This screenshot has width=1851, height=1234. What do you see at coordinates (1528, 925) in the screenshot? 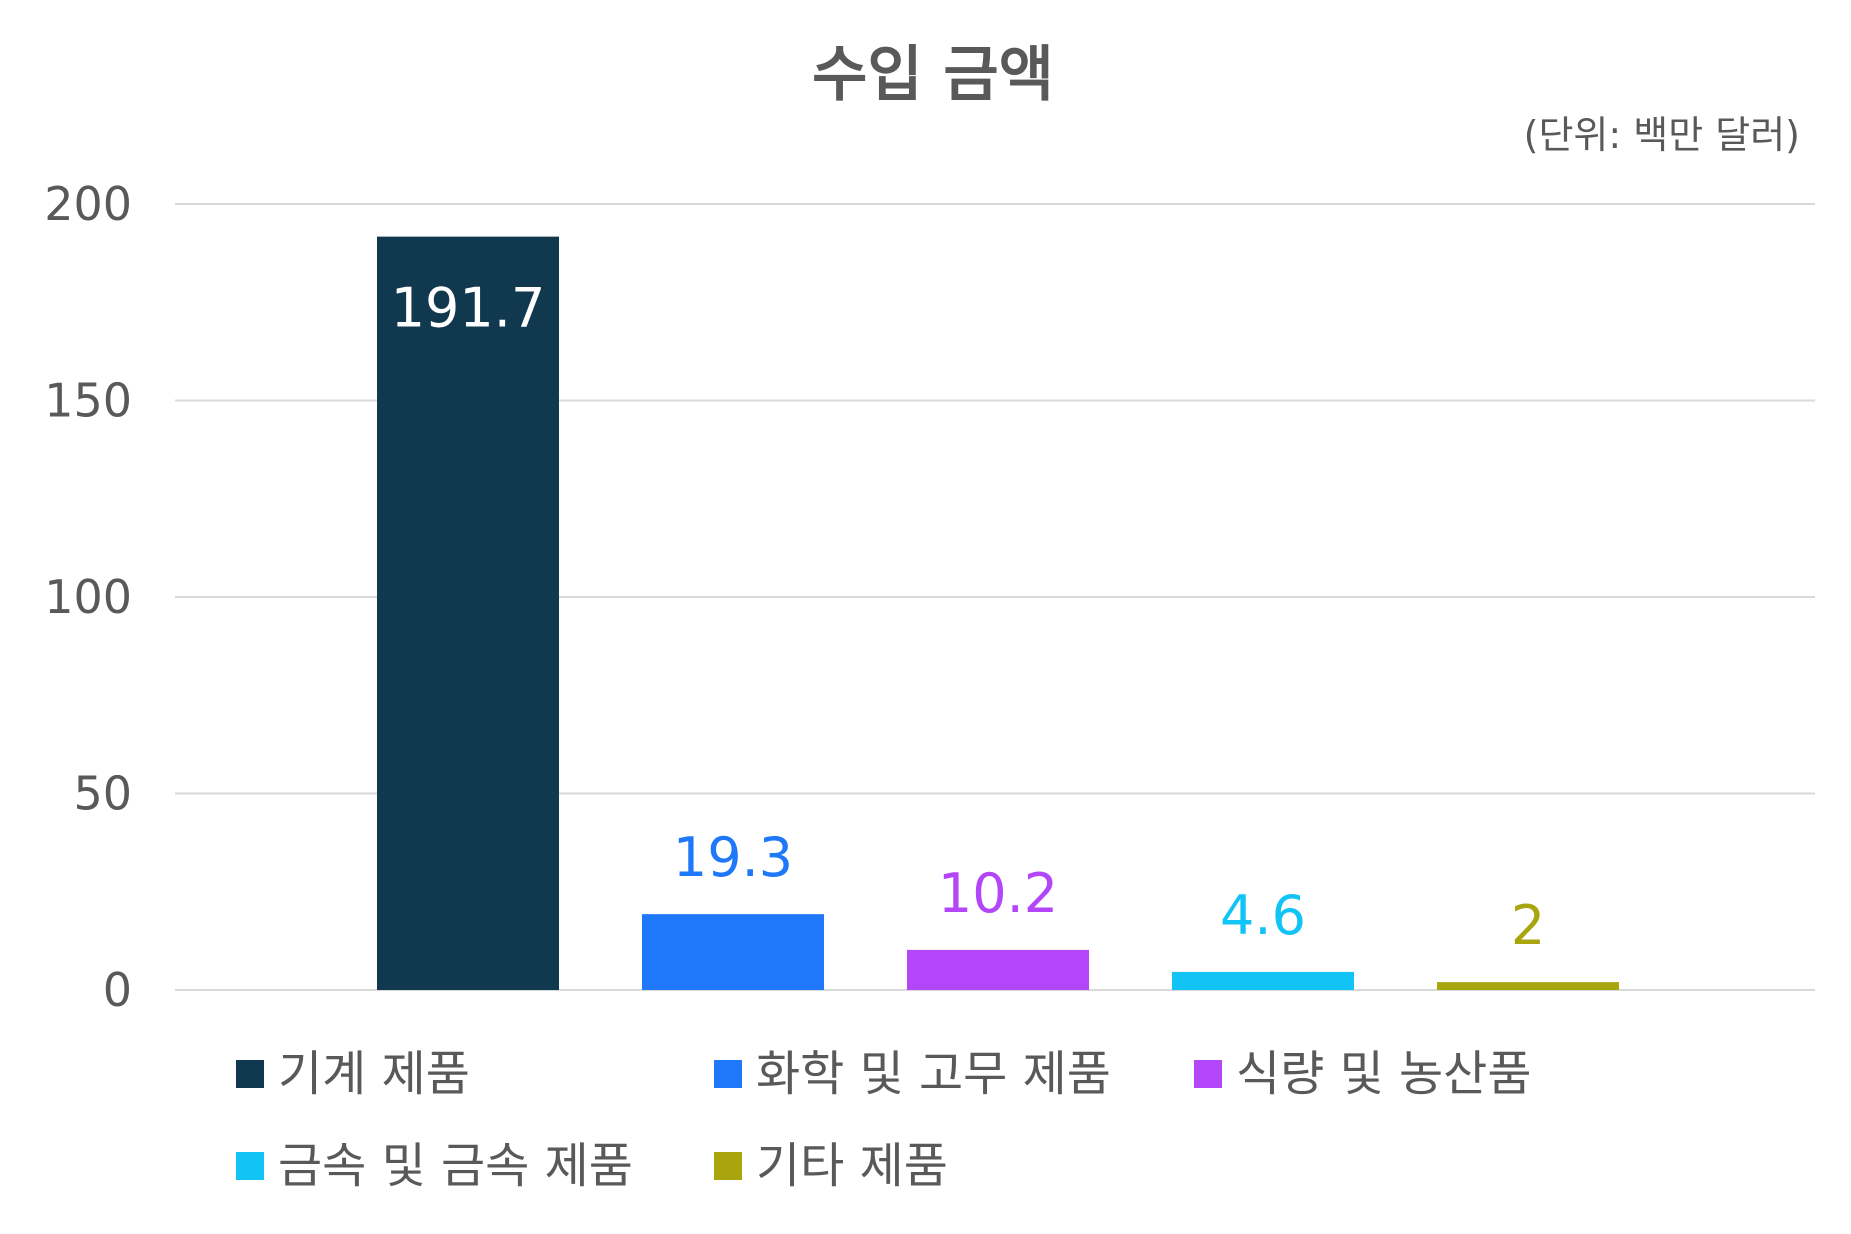
I see `data-label: 2` at bounding box center [1528, 925].